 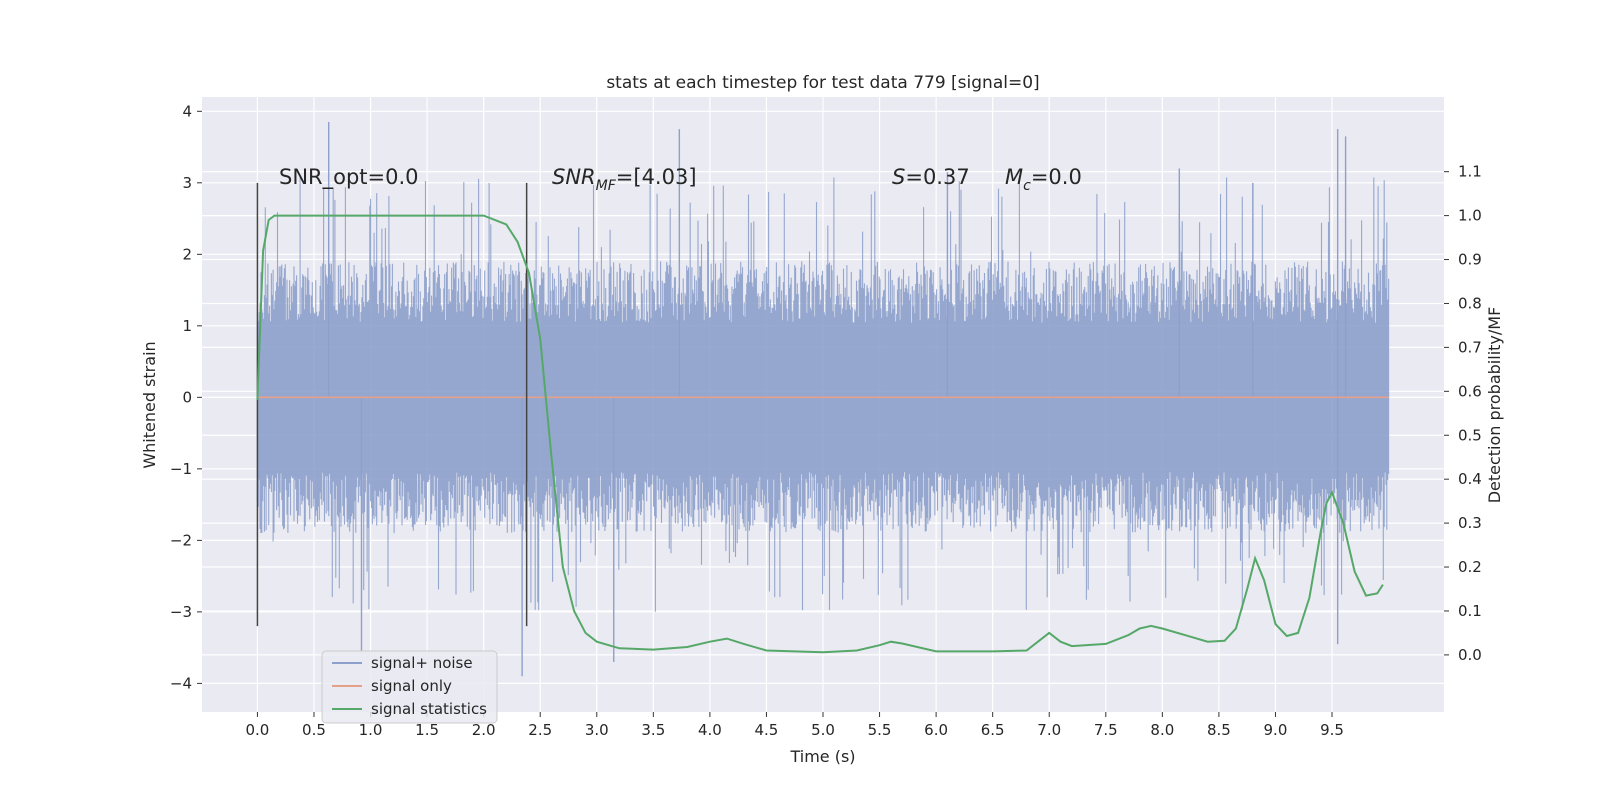 What do you see at coordinates (371, 730) in the screenshot?
I see `x-tick-label: 1.0` at bounding box center [371, 730].